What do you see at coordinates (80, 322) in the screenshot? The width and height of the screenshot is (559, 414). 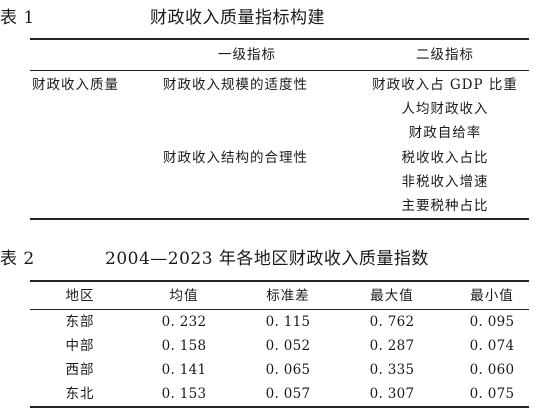 I see `table2-row-region: 东部` at bounding box center [80, 322].